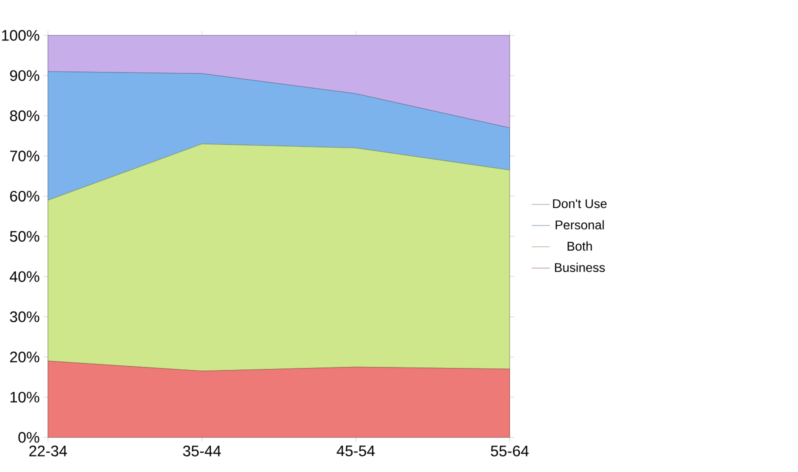  I want to click on y-tick-label: 60%, so click(25, 196).